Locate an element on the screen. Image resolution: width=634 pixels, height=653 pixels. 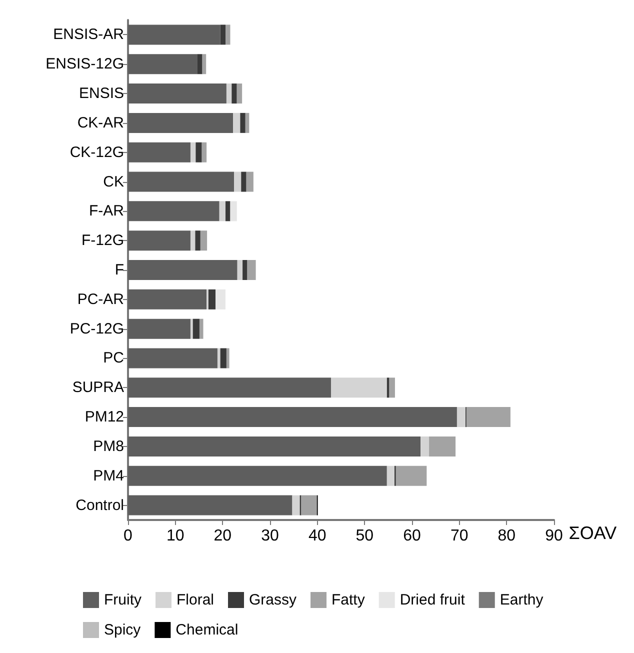
y-tick-label: PC-12G is located at coordinates (97, 329).